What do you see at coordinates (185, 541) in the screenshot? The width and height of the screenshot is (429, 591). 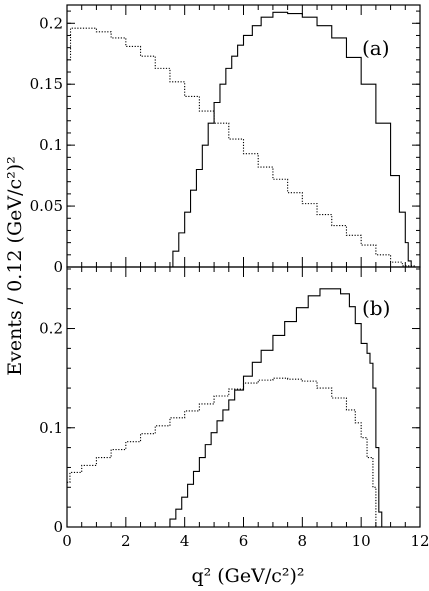 I see `x-tick-label: 4` at bounding box center [185, 541].